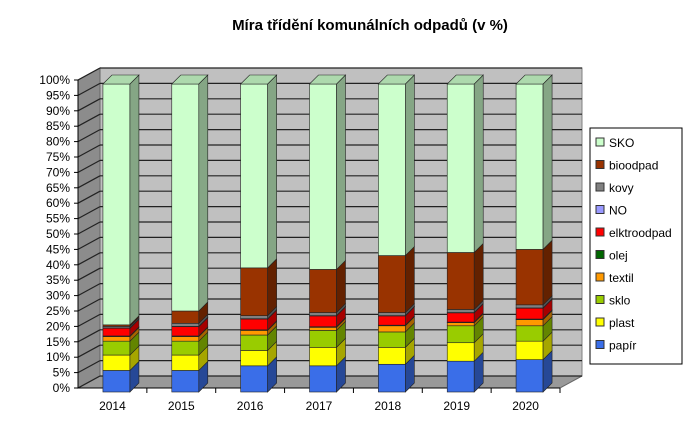  What do you see at coordinates (58, 219) in the screenshot?
I see `y-tick-label: 55%` at bounding box center [58, 219].